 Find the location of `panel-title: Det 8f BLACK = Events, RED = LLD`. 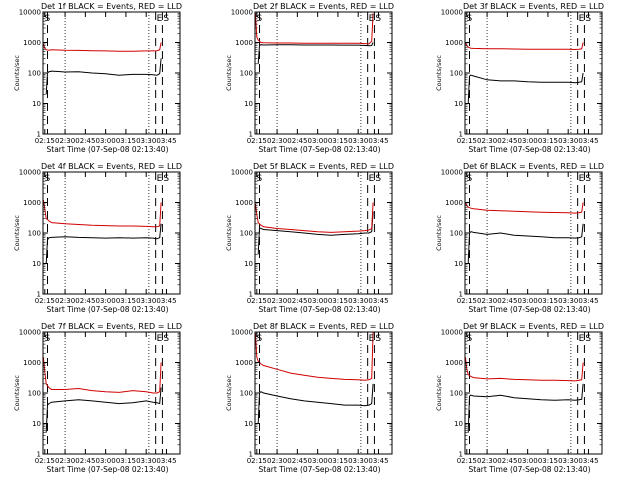

panel-title: Det 8f BLACK = Events, RED = LLD is located at coordinates (323, 326).